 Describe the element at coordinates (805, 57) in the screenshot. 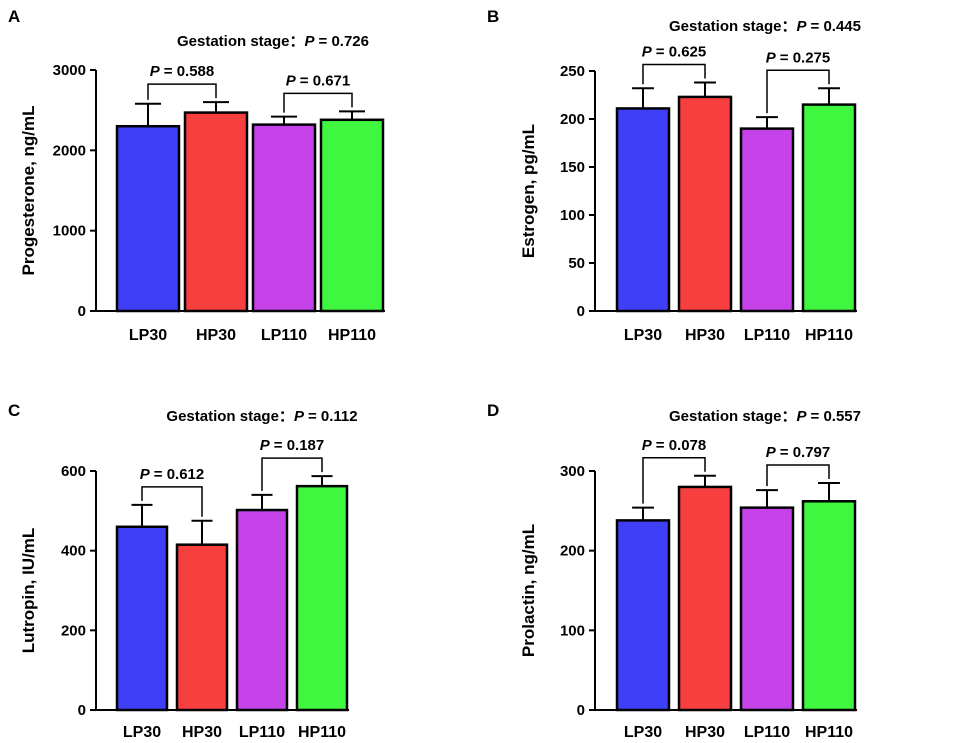

I see `comparison-p-value: = 0.275` at that location.